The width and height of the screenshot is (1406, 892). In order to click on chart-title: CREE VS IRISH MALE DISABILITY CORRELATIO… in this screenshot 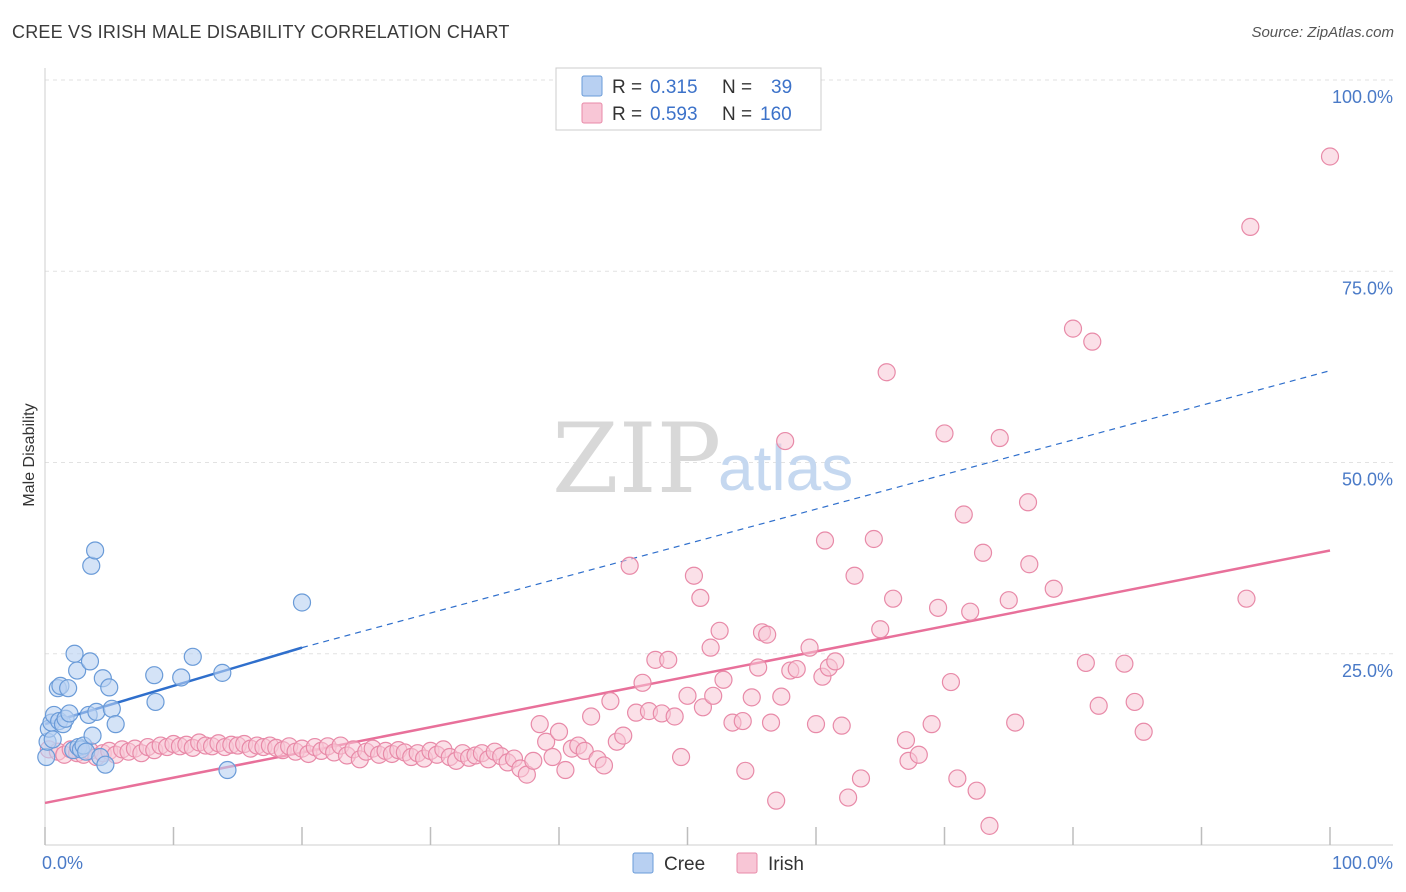, I will do `click(261, 32)`.